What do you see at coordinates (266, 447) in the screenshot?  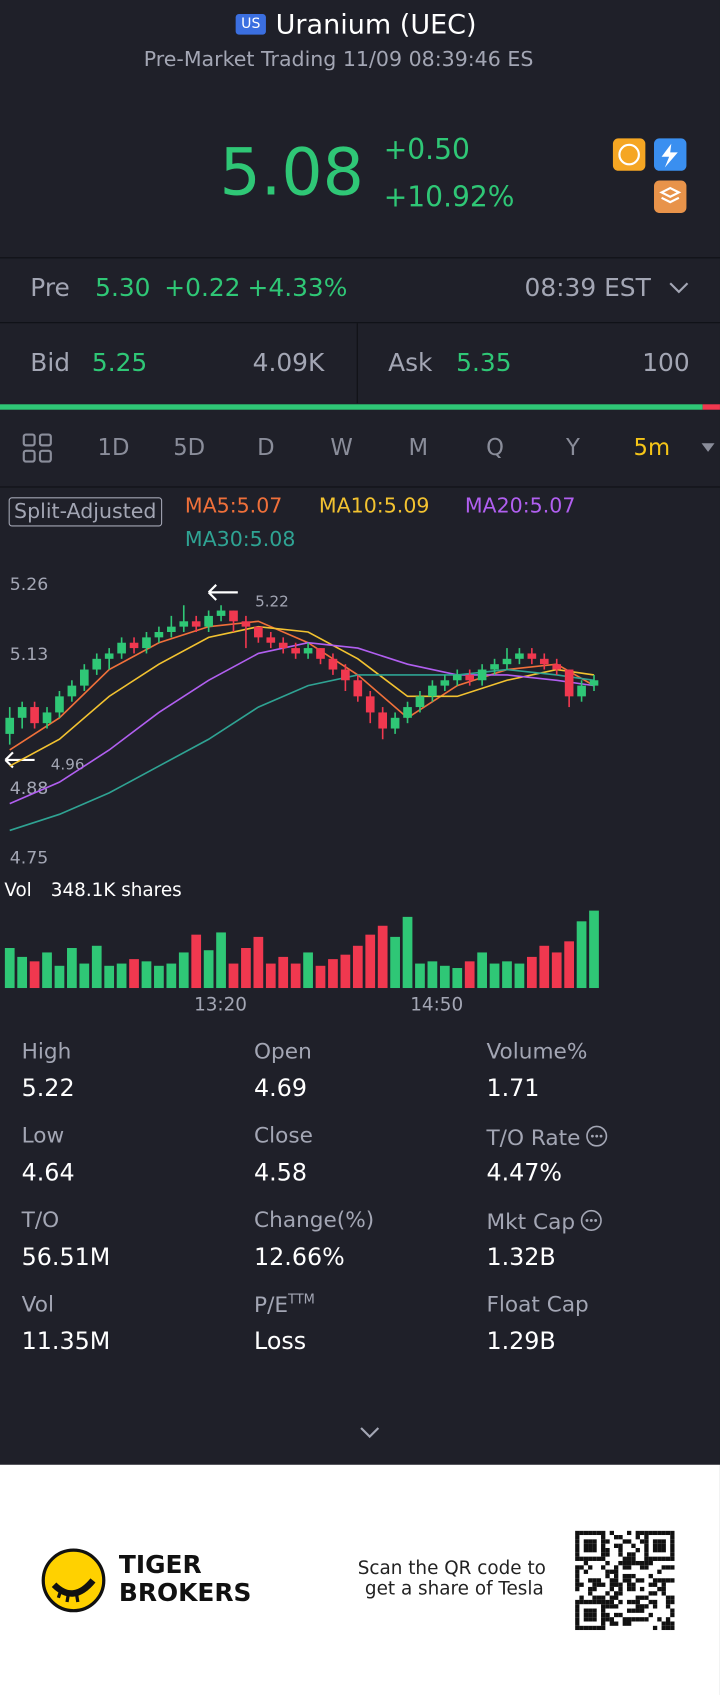 I see `period-tab: D` at bounding box center [266, 447].